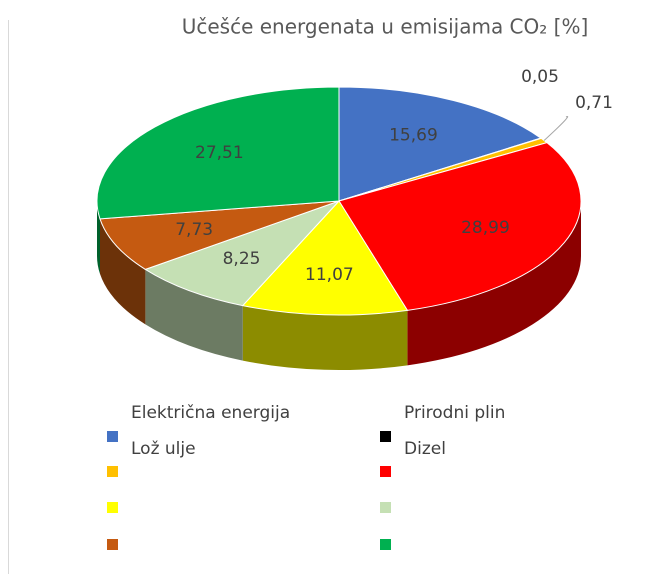  I want to click on chart-title: Učešće energenata u emisijama CO₂ [%], so click(385, 27).